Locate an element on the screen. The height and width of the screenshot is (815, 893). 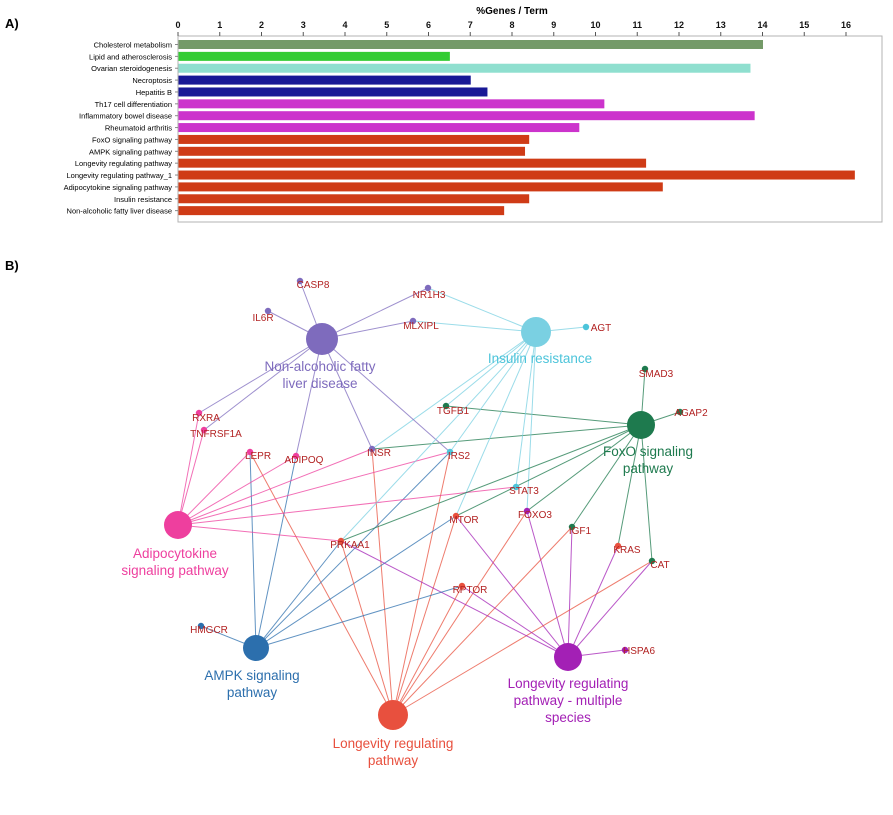
gene-label: FOXO3 is located at coordinates (535, 515).